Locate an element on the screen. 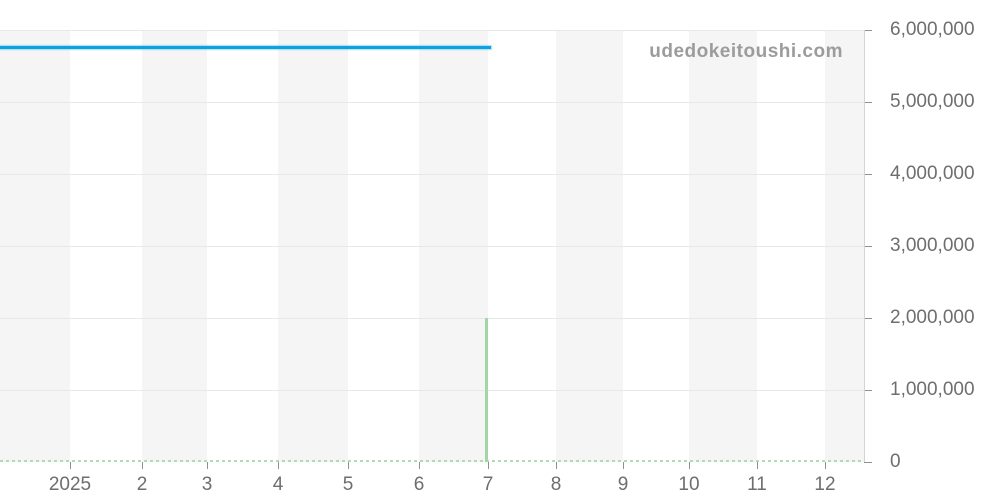 This screenshot has height=500, width=1000. x-tick-label: 5 is located at coordinates (348, 484).